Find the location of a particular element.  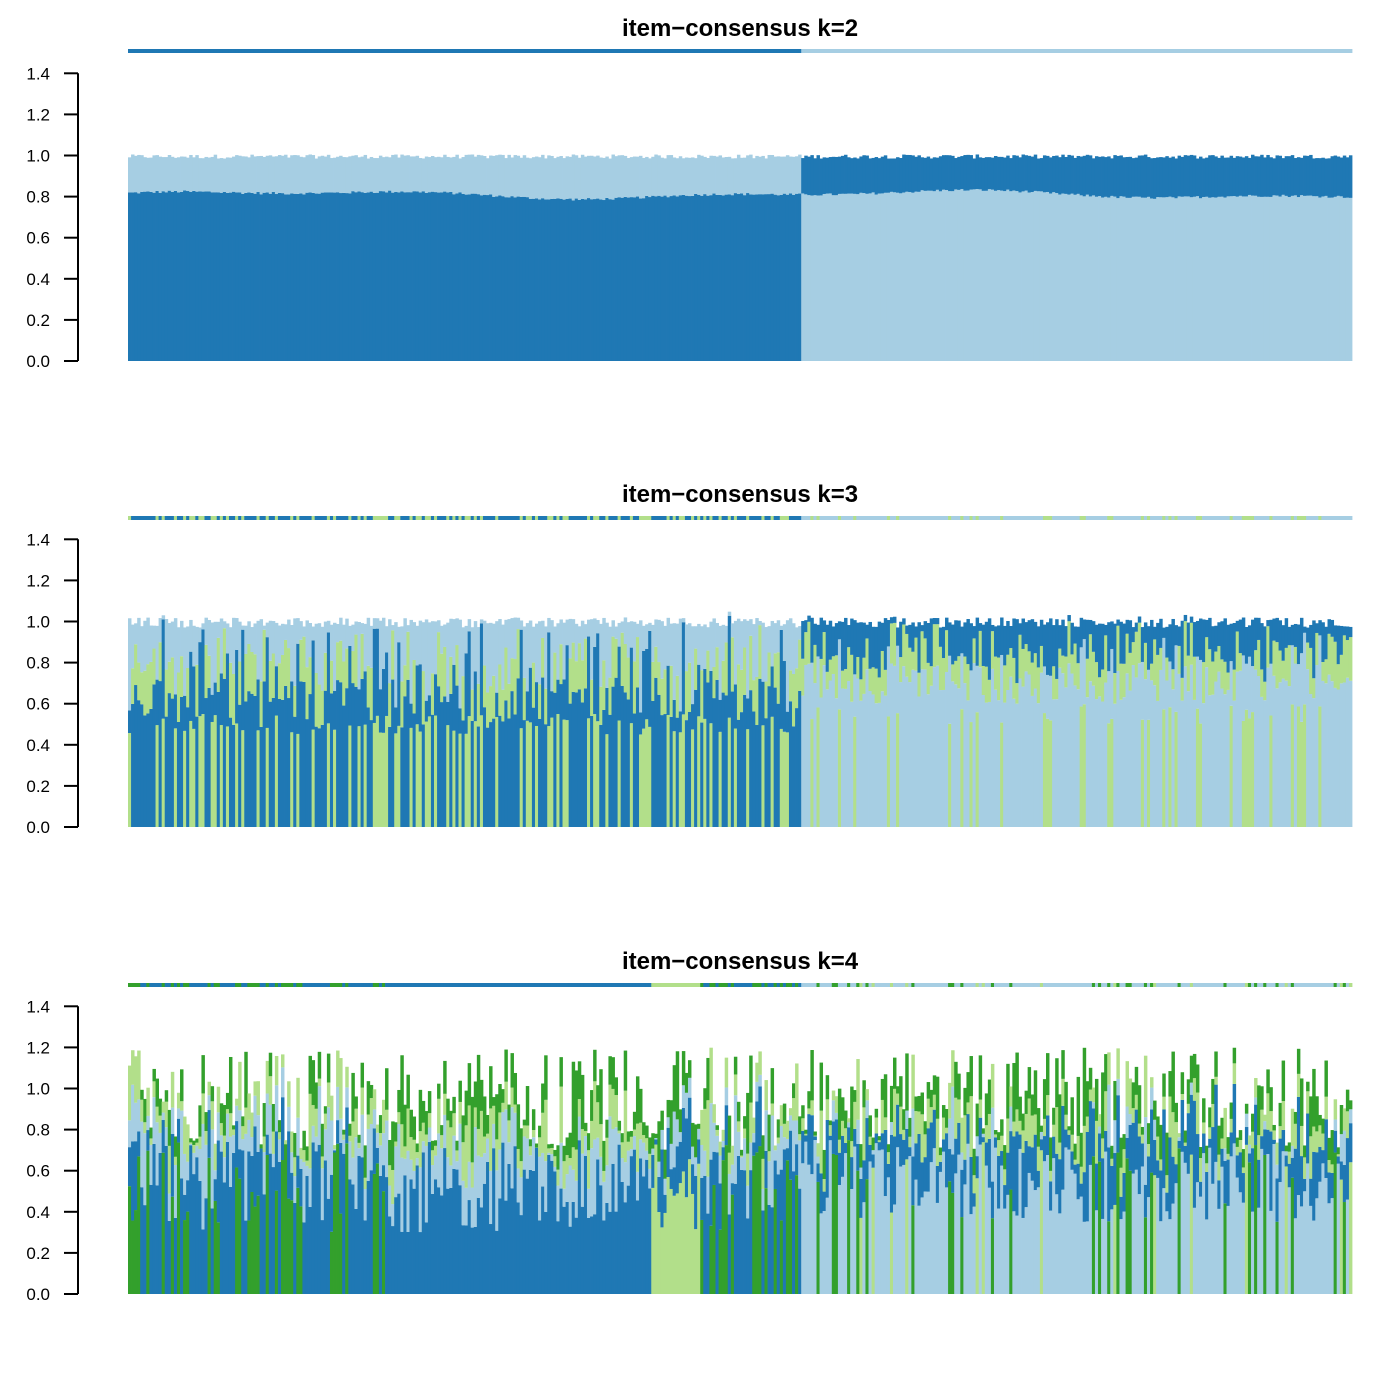

cluster-label-bar is located at coordinates (740, 985).